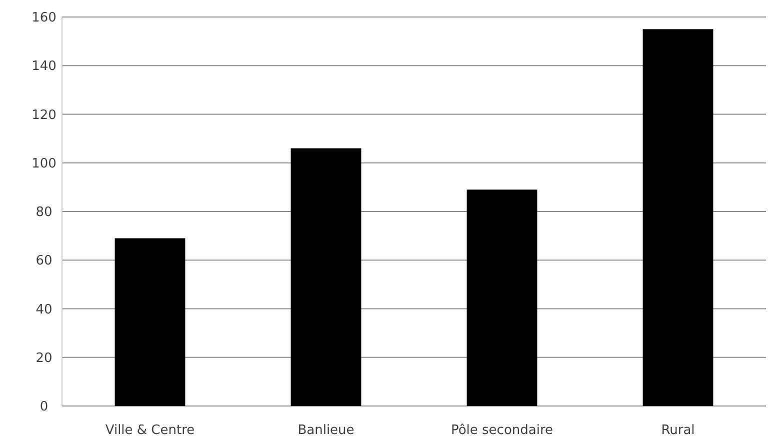 The width and height of the screenshot is (768, 446). What do you see at coordinates (44, 164) in the screenshot?
I see `y-tick-label: 100` at bounding box center [44, 164].